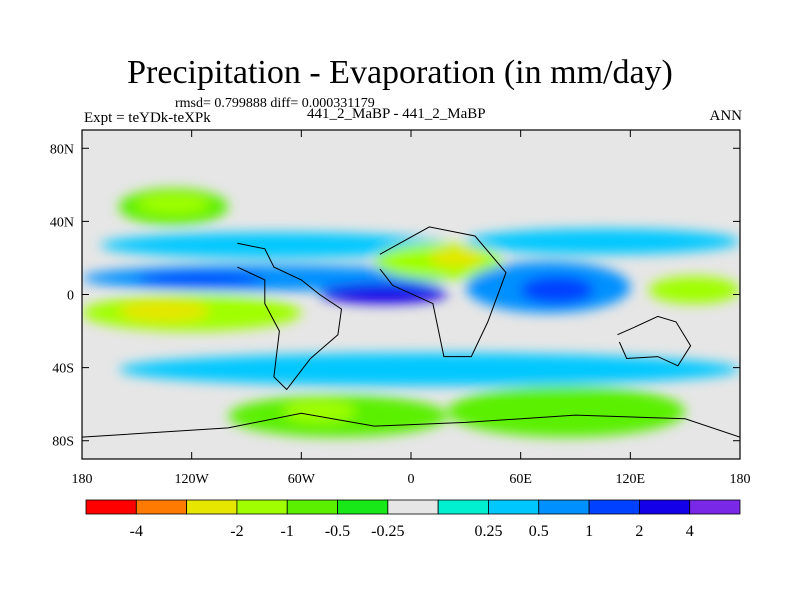 The image size is (800, 600). What do you see at coordinates (173, 204) in the screenshot?
I see `field-region-north-pacific-dry-core` at bounding box center [173, 204].